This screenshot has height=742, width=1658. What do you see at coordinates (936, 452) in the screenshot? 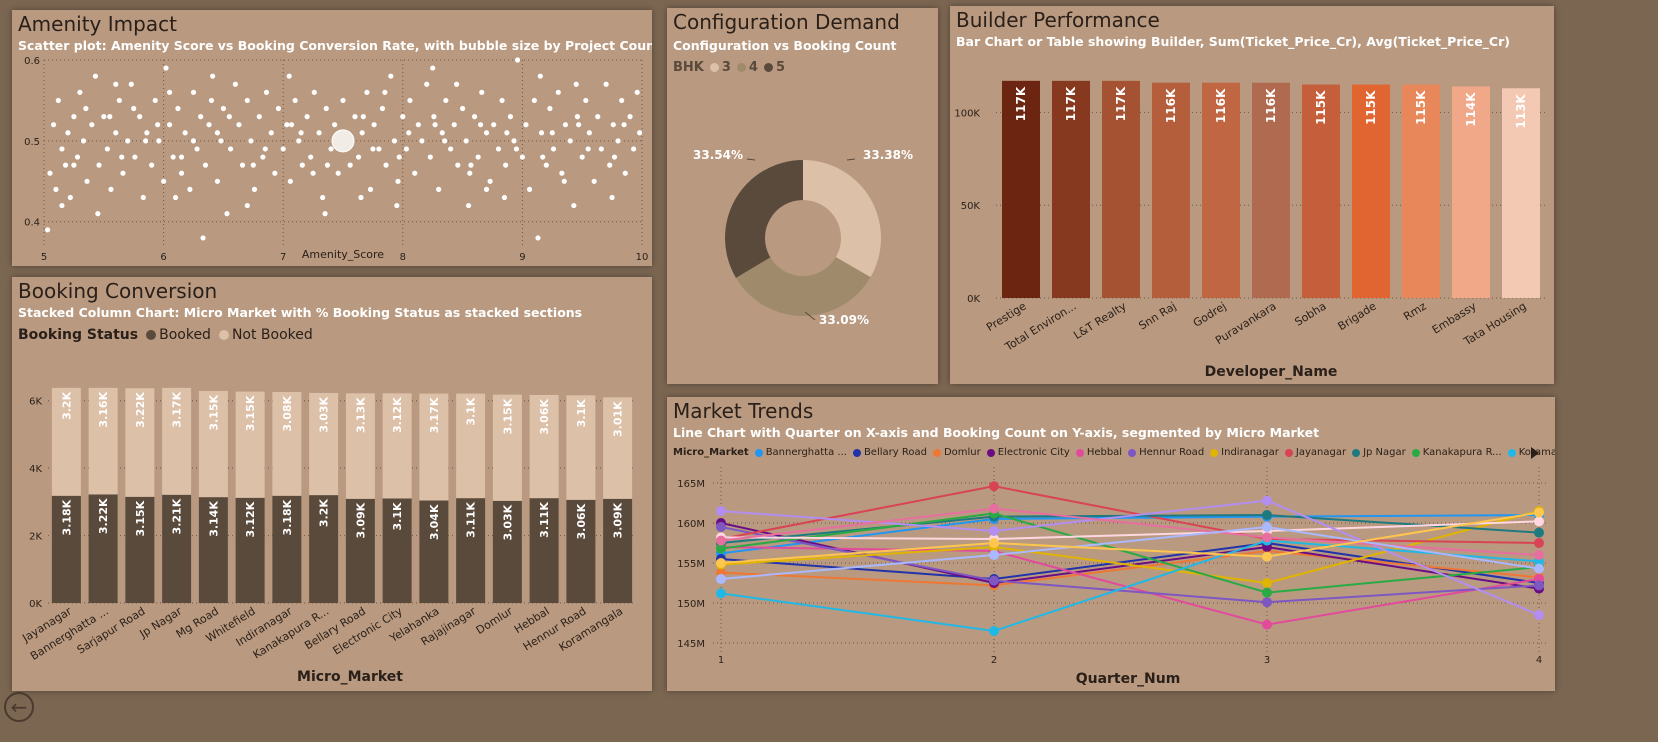
I see `trends-legend-dot` at bounding box center [936, 452].